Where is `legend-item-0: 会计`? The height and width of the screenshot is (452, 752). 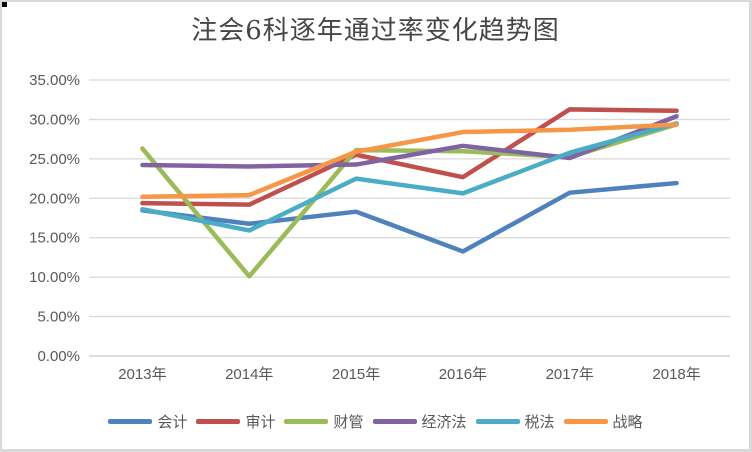 legend-item-0: 会计 is located at coordinates (147, 421).